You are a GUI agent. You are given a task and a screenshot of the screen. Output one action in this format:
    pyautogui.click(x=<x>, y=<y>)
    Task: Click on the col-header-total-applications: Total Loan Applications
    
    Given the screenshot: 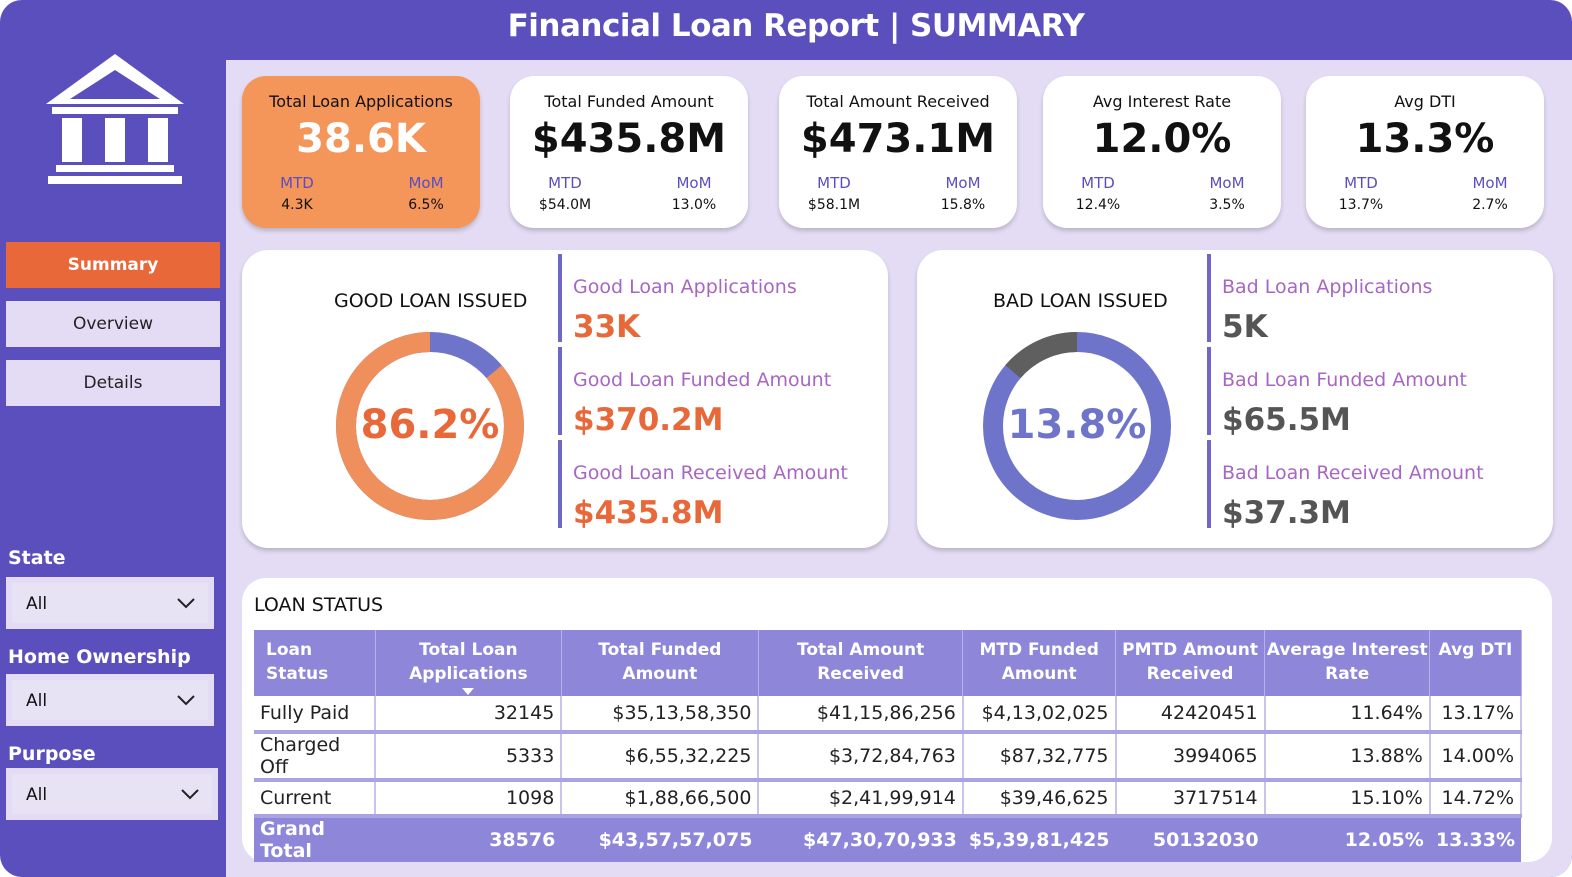 What is the action you would take?
    pyautogui.click(x=468, y=663)
    